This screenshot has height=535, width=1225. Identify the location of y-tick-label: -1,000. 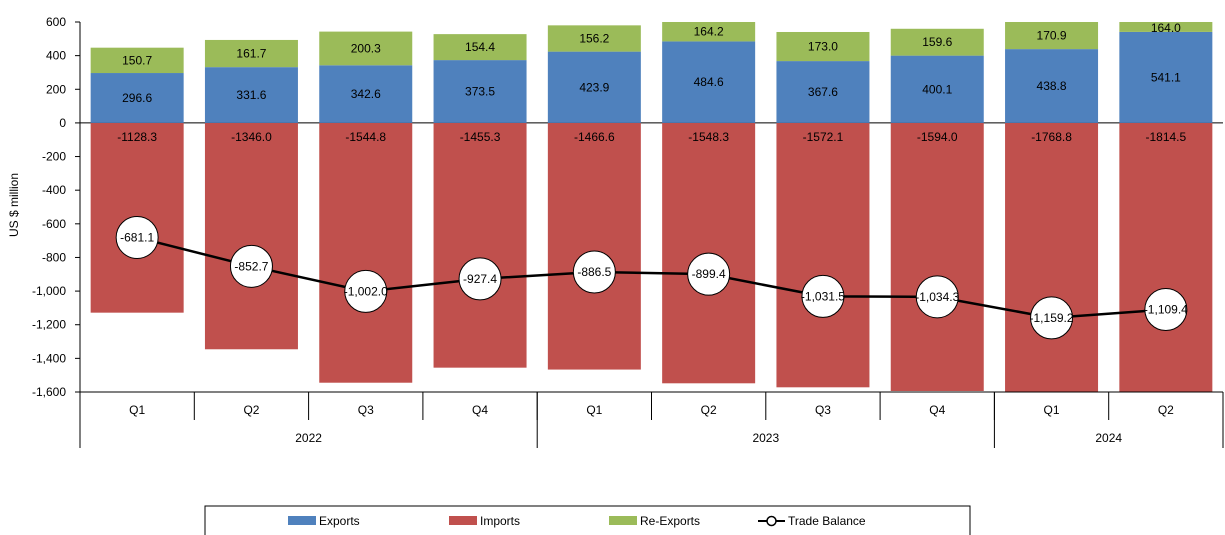
(49, 291).